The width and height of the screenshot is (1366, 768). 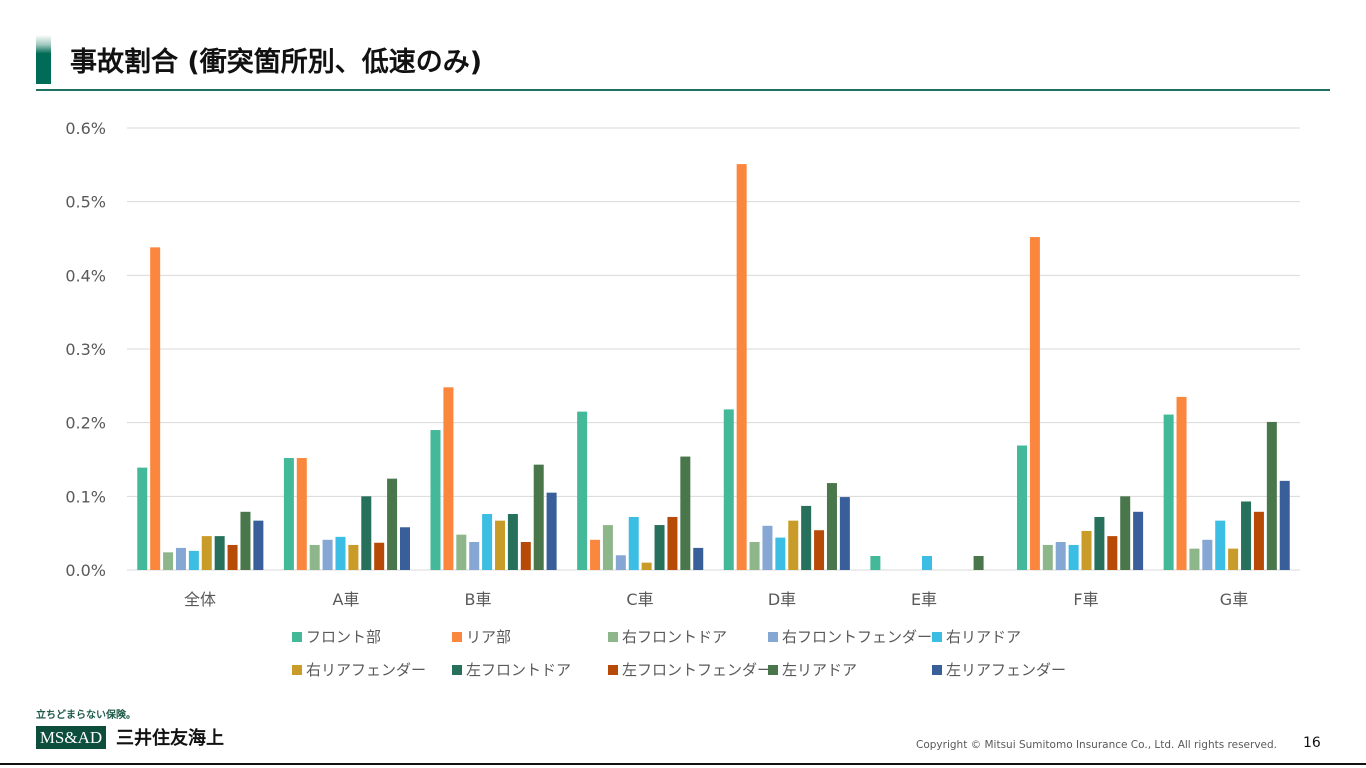 I want to click on y-tick-label: 0.2%, so click(x=85, y=423).